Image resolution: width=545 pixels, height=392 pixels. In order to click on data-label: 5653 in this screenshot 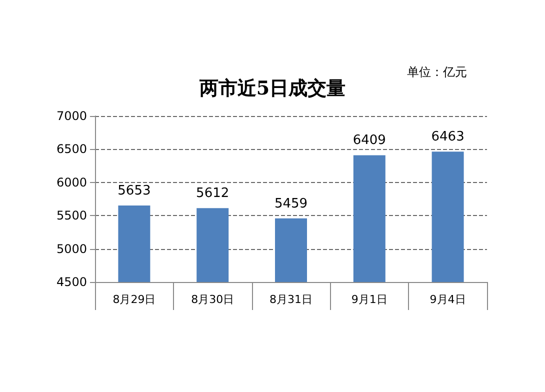, I will do `click(134, 190)`.